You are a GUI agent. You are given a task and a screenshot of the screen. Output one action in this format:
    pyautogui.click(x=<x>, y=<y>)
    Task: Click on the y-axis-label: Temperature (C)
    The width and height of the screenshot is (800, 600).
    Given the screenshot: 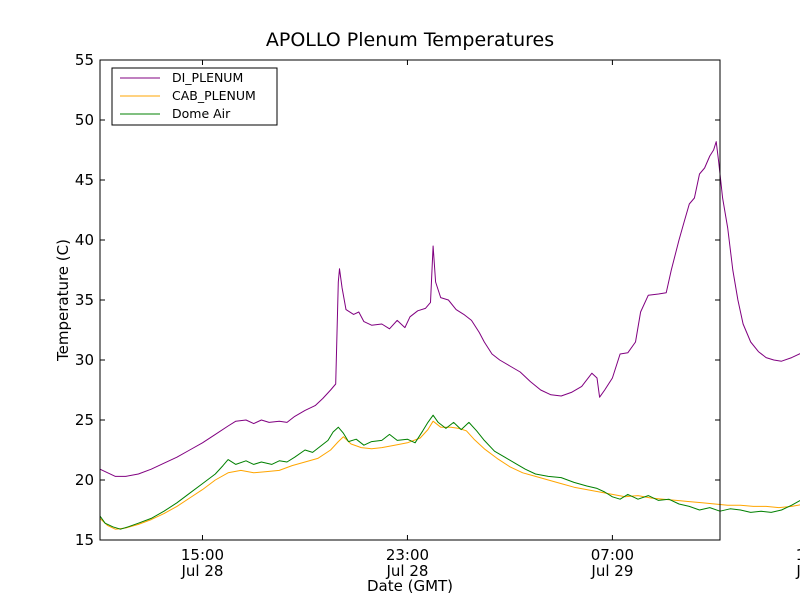 What is the action you would take?
    pyautogui.click(x=63, y=300)
    